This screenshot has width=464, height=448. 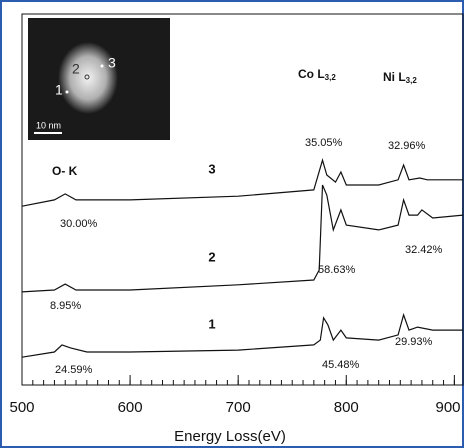 I want to click on percentage-annotation: 35.05%, so click(x=324, y=143).